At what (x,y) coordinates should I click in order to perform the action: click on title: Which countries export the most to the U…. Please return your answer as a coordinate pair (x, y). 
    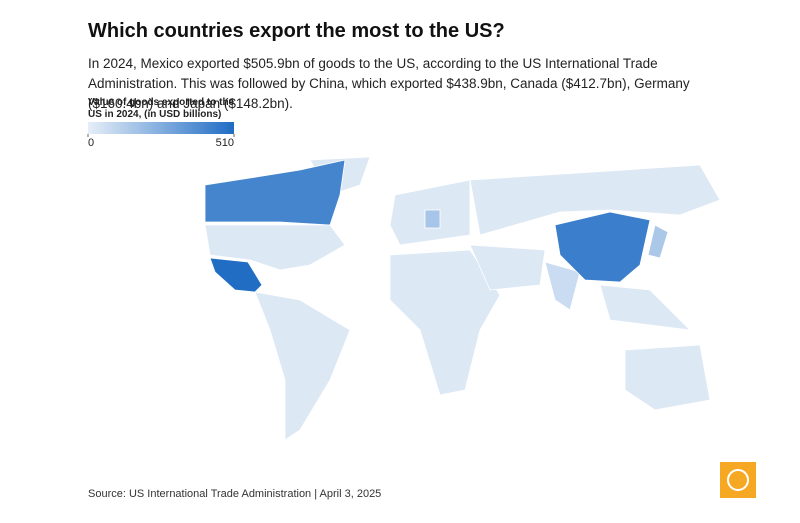
    Looking at the image, I should click on (296, 31).